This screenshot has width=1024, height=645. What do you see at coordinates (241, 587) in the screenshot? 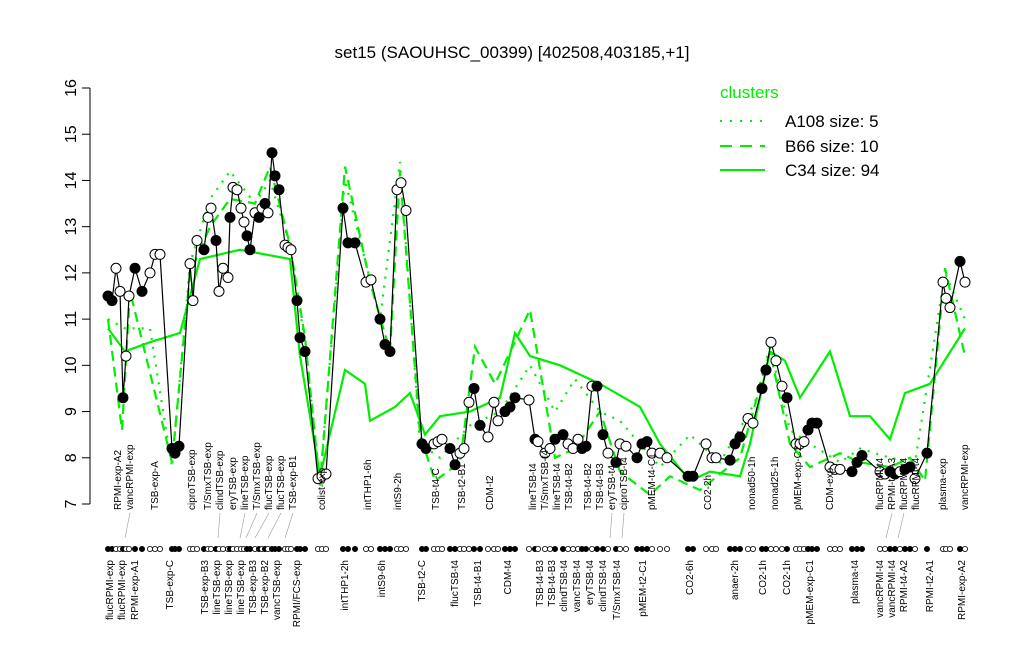
I see `bottom-sample-label: lineTSB-exp` at bounding box center [241, 587].